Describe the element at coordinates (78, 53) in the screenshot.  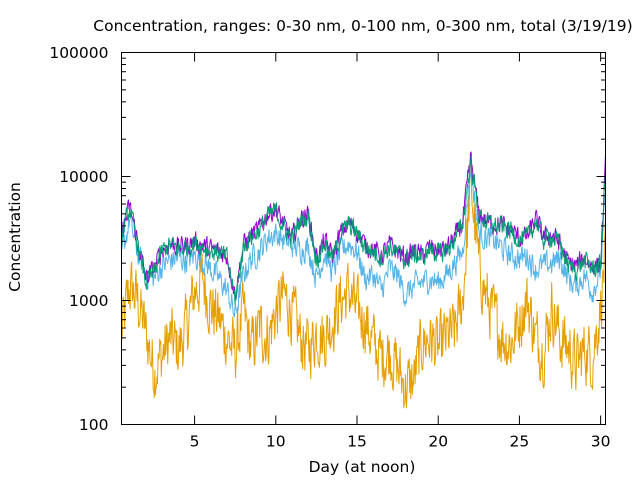
I see `y-tick-label: 100000` at that location.